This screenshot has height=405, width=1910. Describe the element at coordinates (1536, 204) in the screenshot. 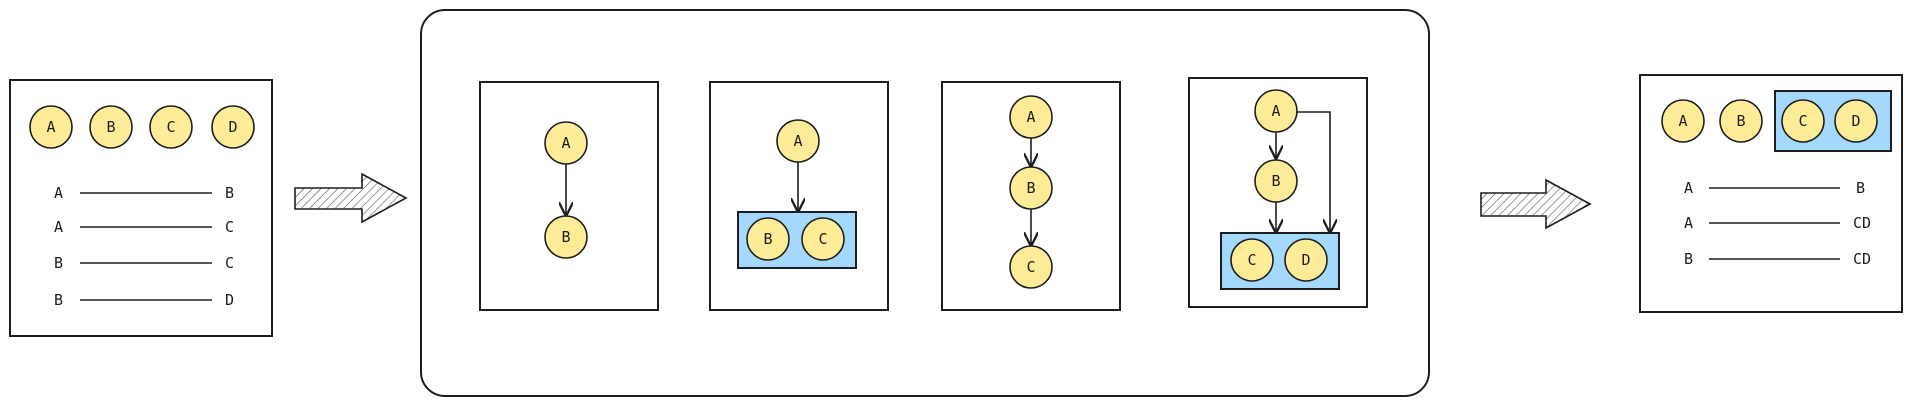

I see `flow-arrow-right` at that location.